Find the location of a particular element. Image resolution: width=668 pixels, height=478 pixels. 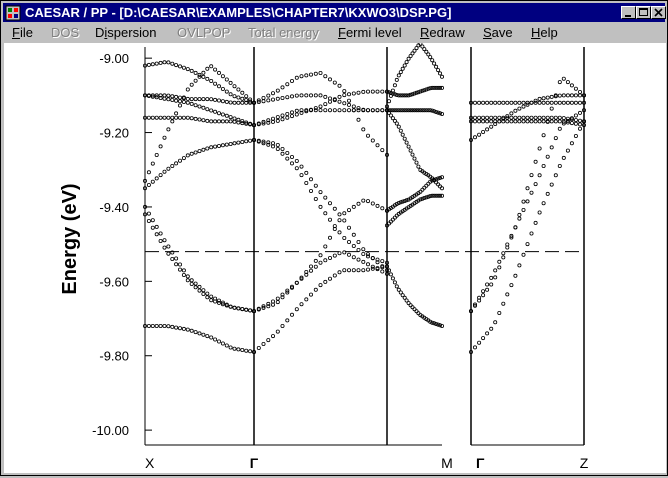

menu-help: Help is located at coordinates (544, 32).